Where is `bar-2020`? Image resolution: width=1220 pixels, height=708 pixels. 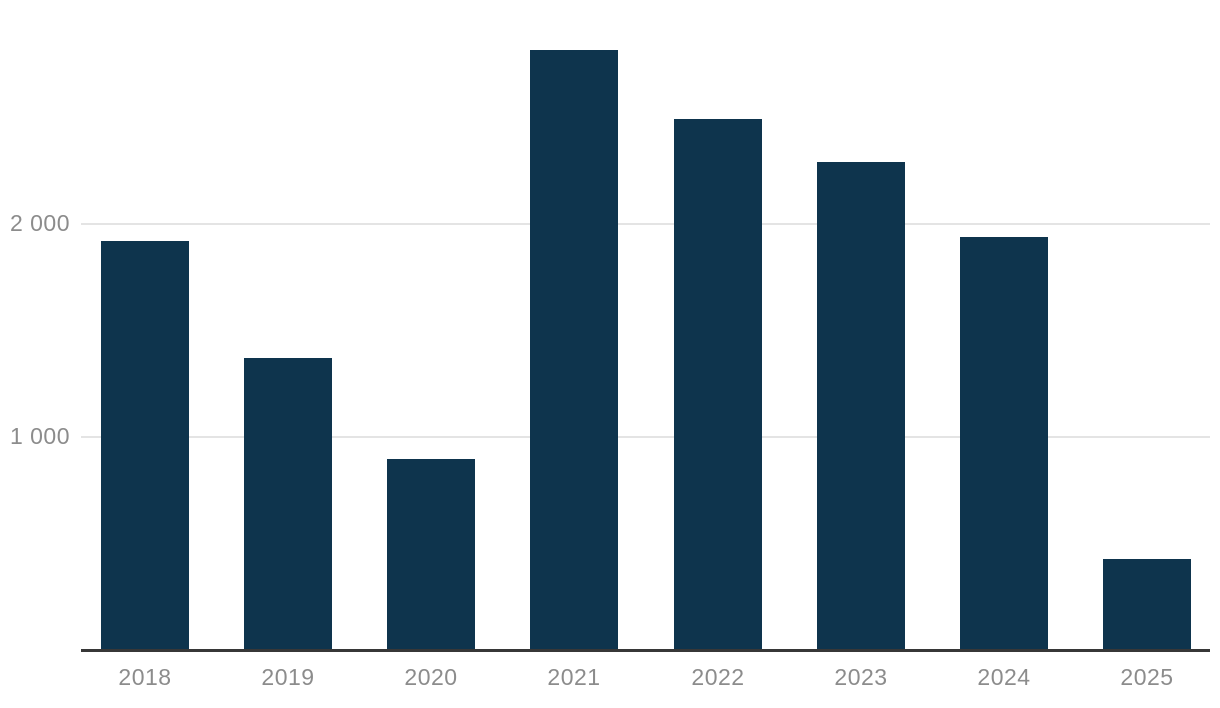 bar-2020 is located at coordinates (431, 554).